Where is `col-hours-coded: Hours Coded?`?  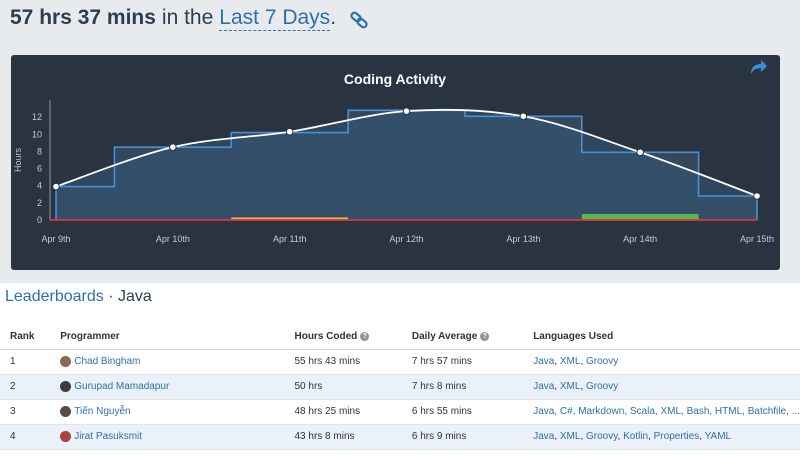 col-hours-coded: Hours Coded? is located at coordinates (353, 337).